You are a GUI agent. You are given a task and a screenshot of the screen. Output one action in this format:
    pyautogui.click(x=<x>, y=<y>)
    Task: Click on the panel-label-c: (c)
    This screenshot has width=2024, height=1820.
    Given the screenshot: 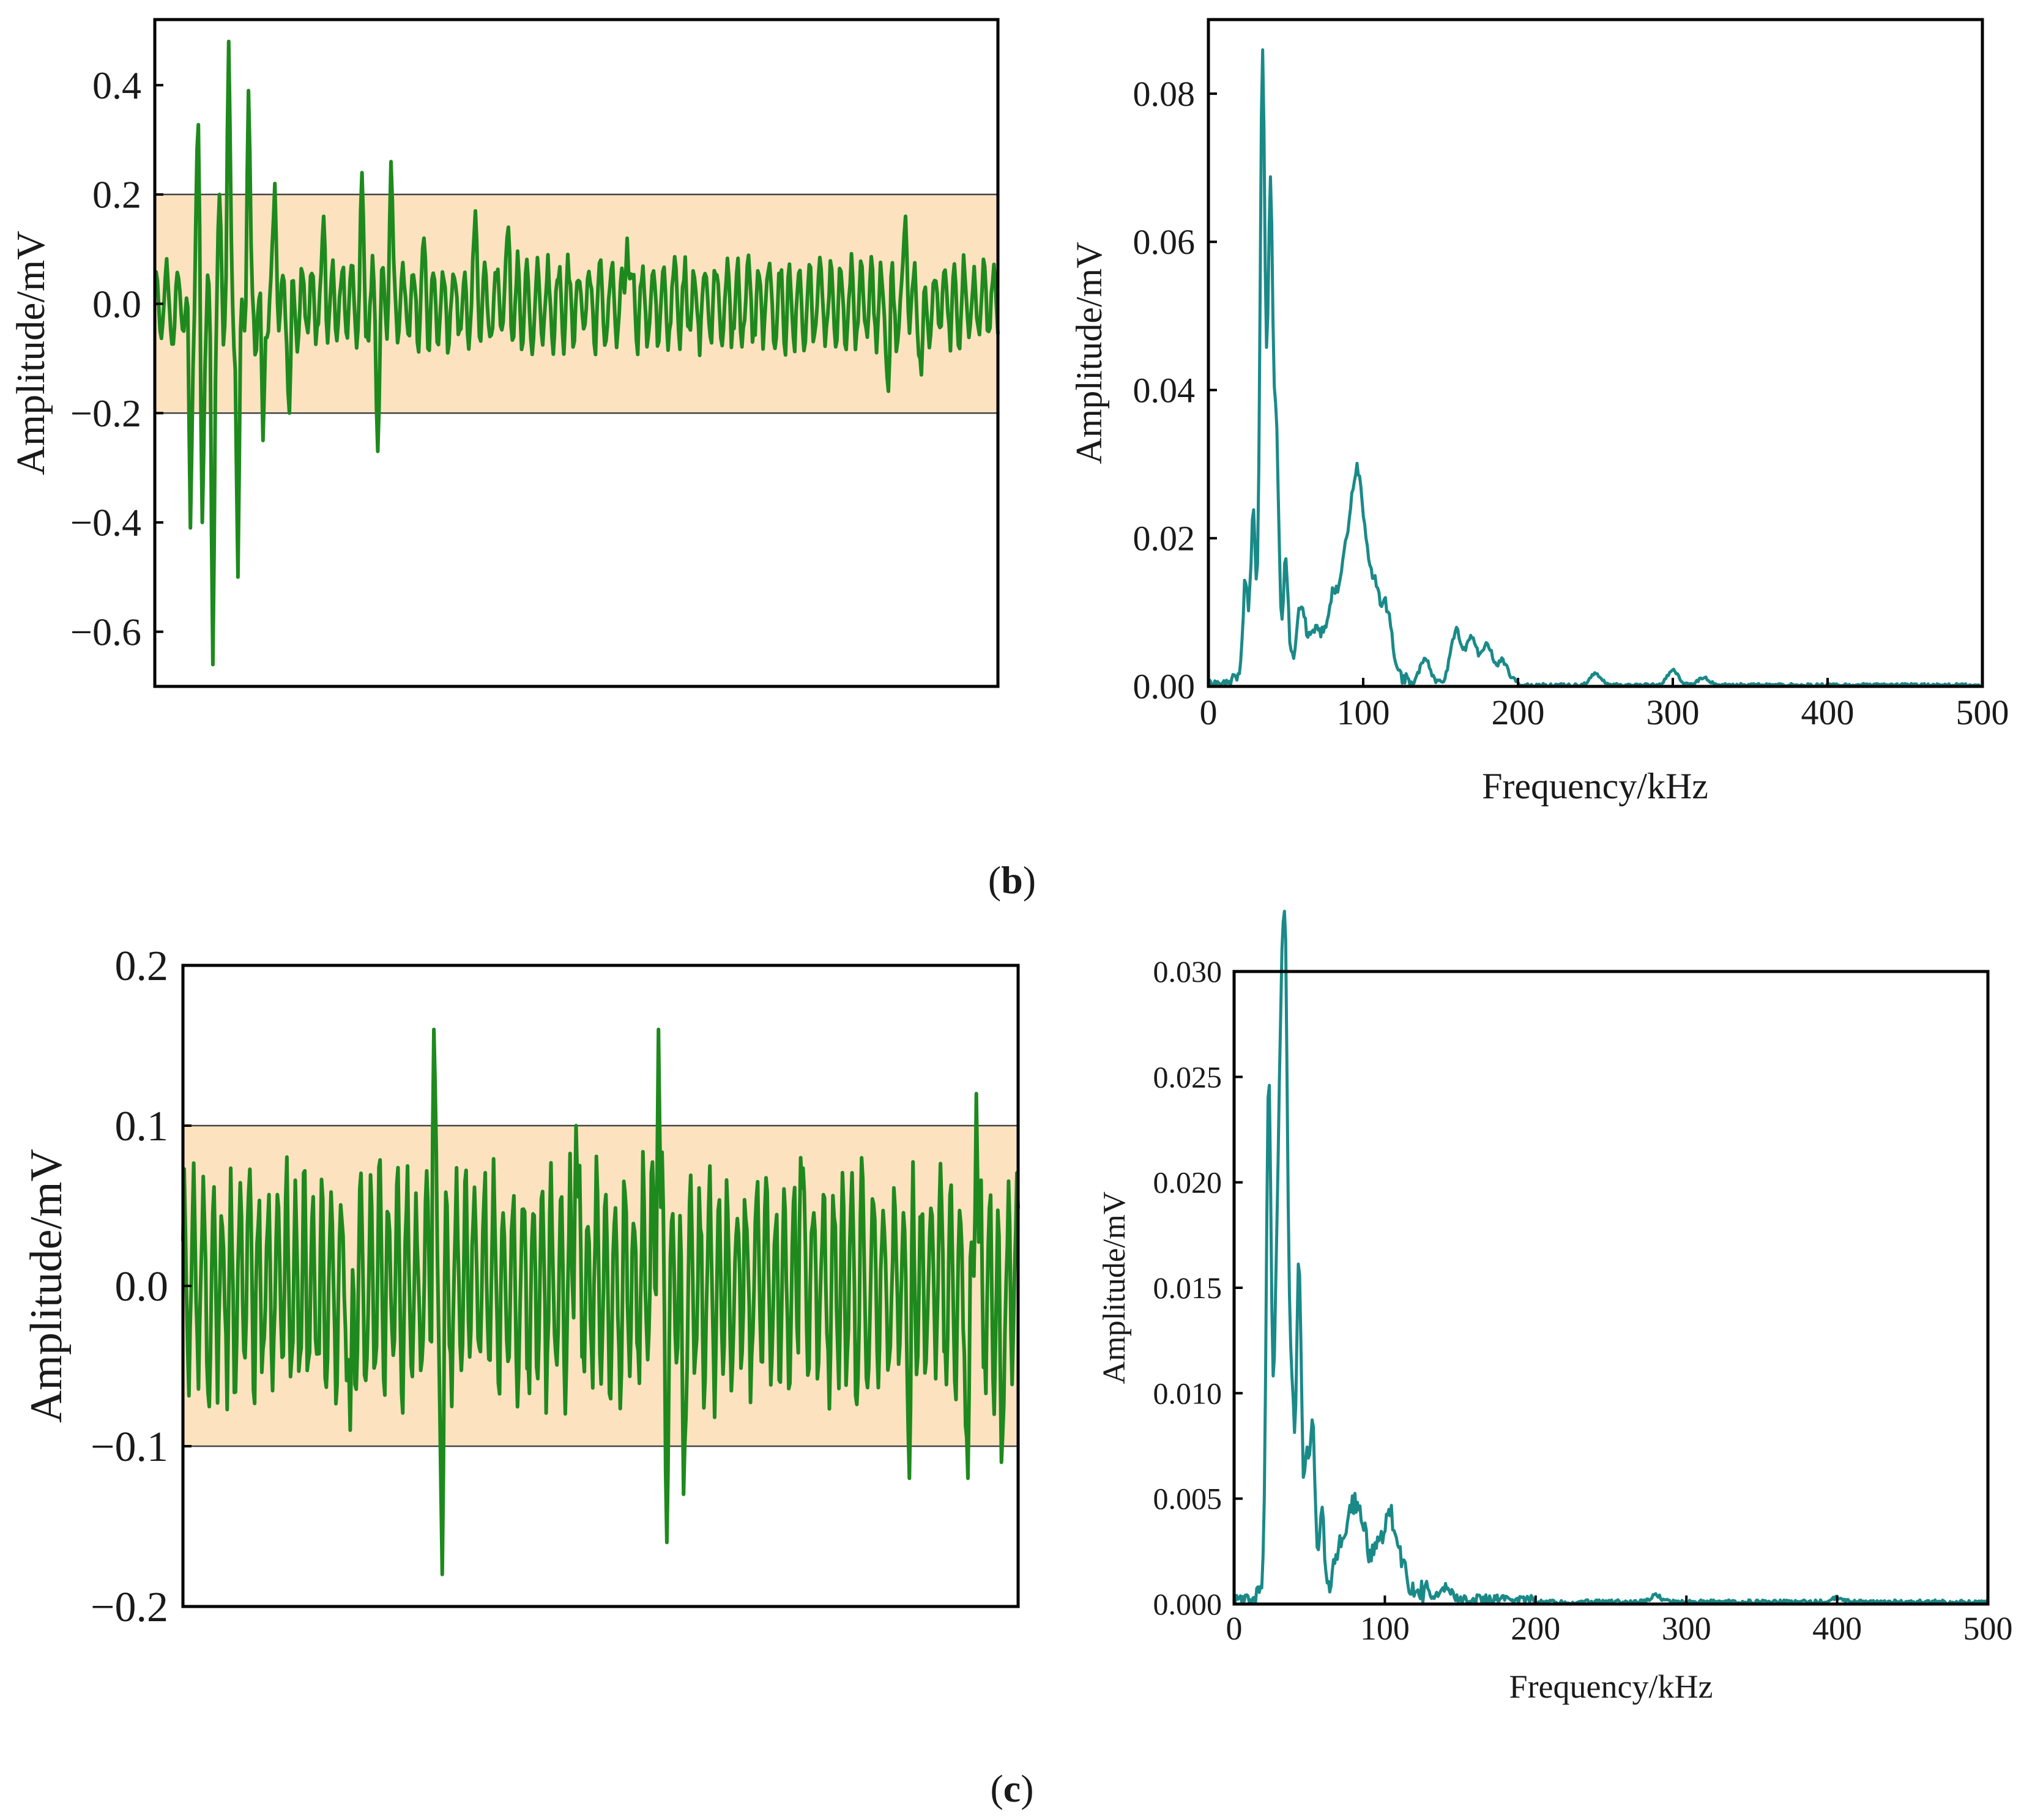 What is the action you would take?
    pyautogui.click(x=1011, y=1788)
    